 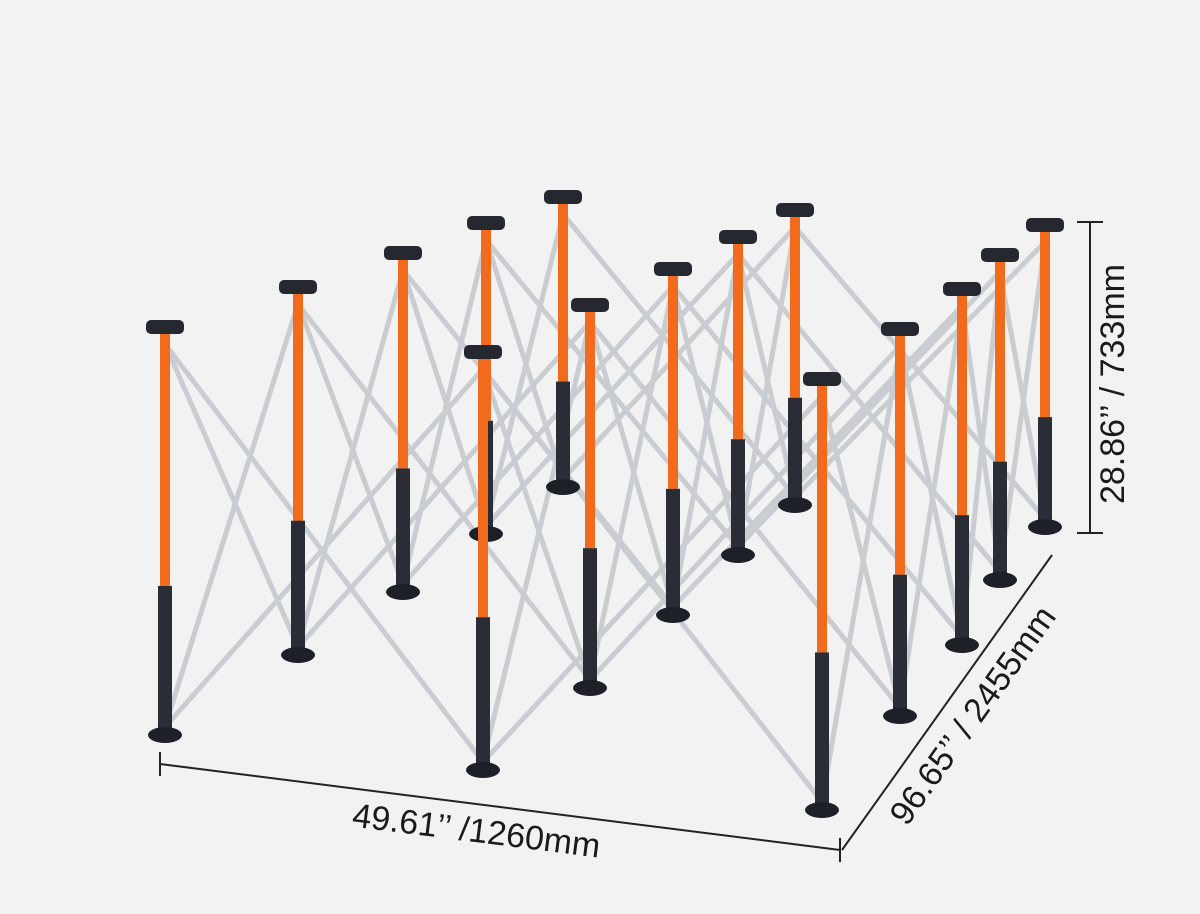 I want to click on depth-line, so click(x=947, y=702).